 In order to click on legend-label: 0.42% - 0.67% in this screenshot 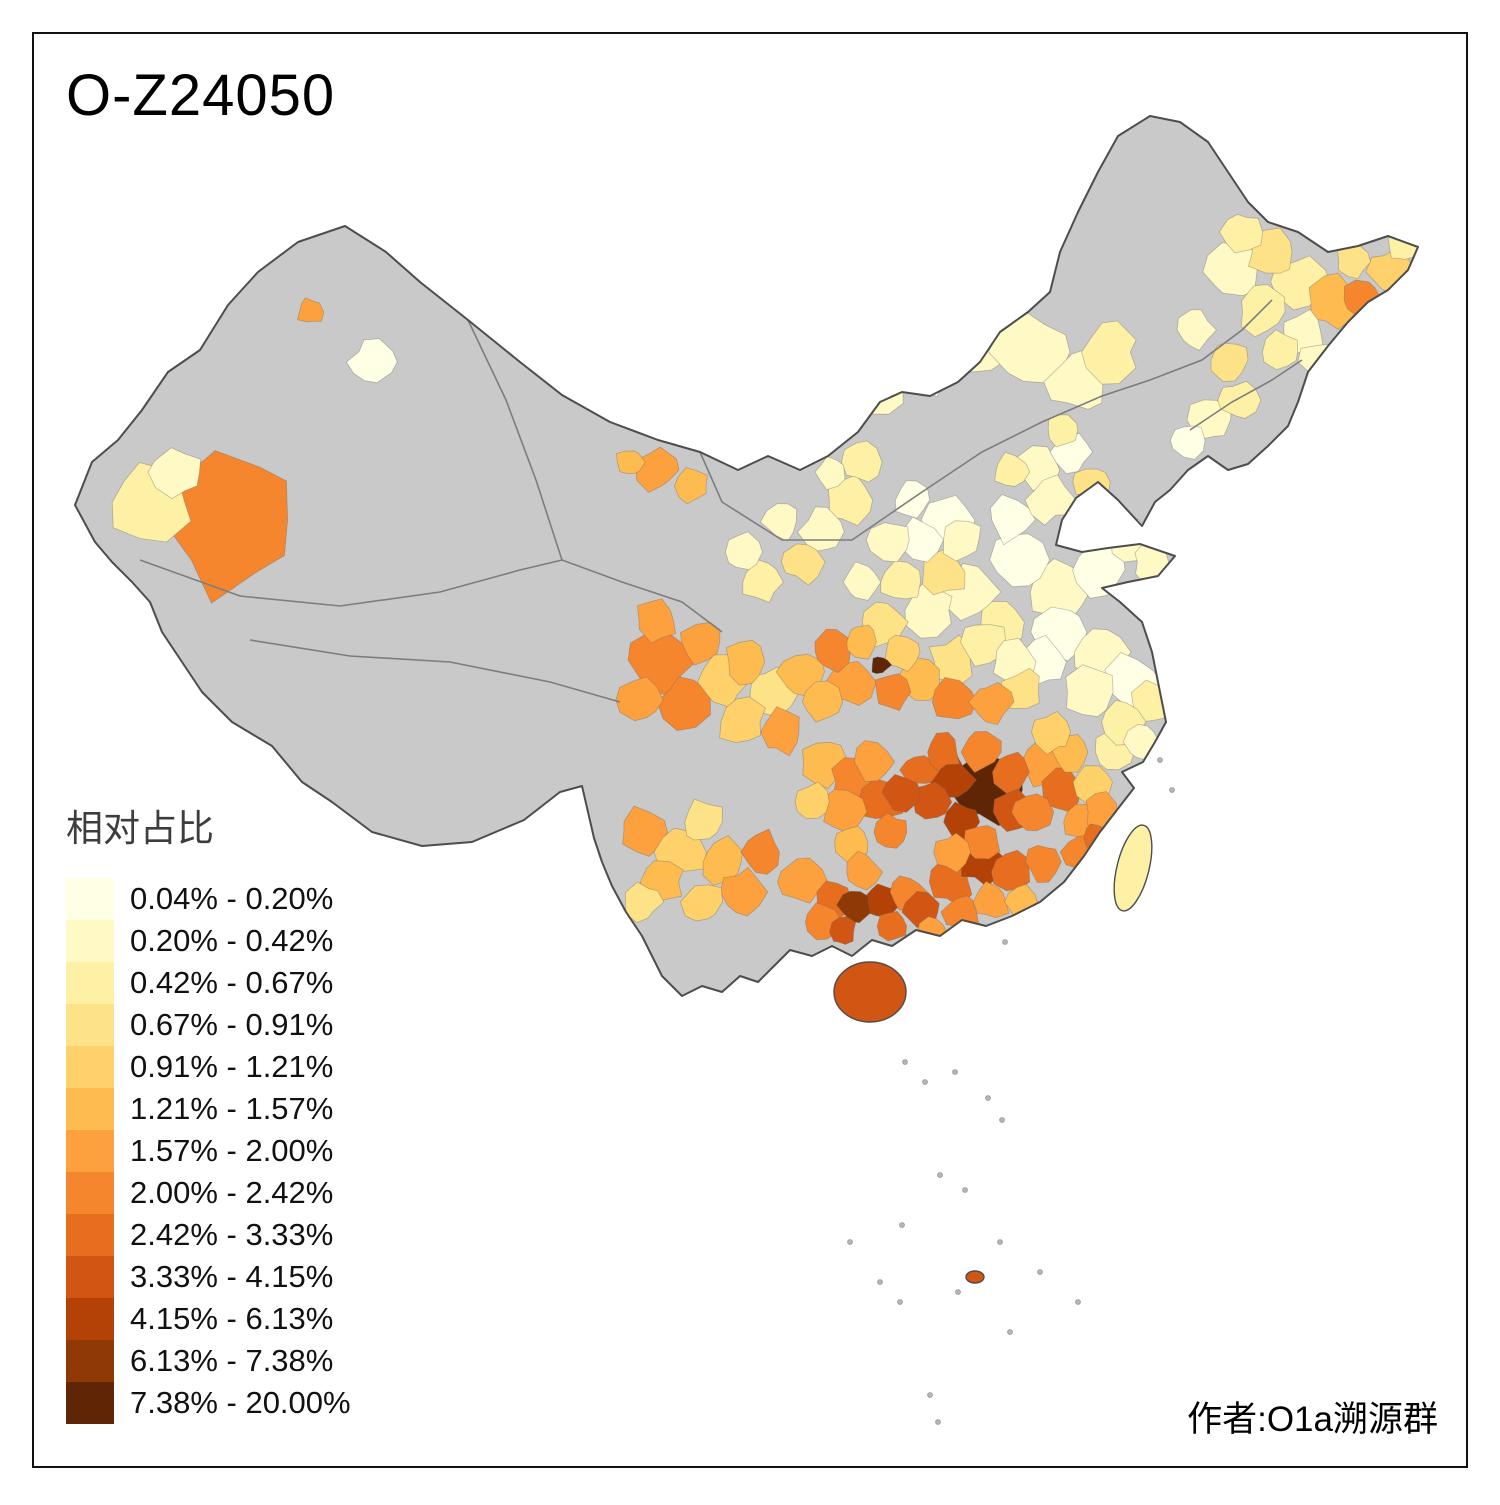, I will do `click(232, 982)`.